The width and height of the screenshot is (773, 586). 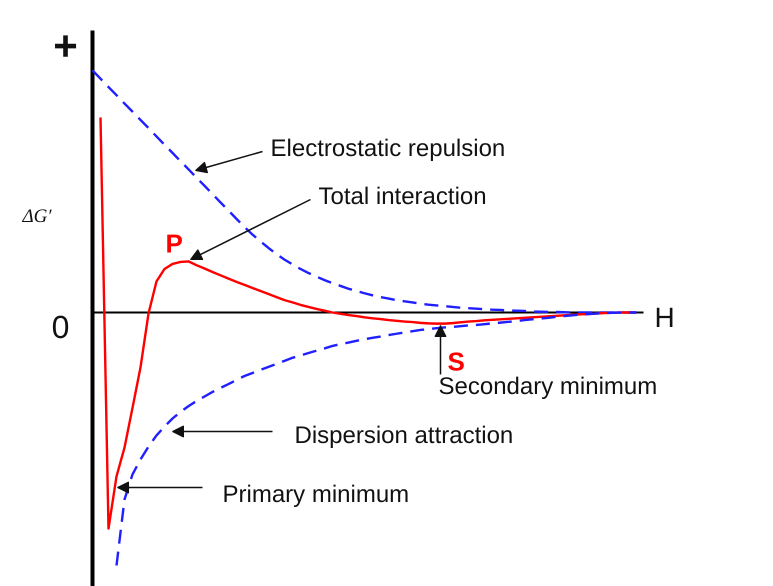 I want to click on x-axis-title: H, so click(x=664, y=317).